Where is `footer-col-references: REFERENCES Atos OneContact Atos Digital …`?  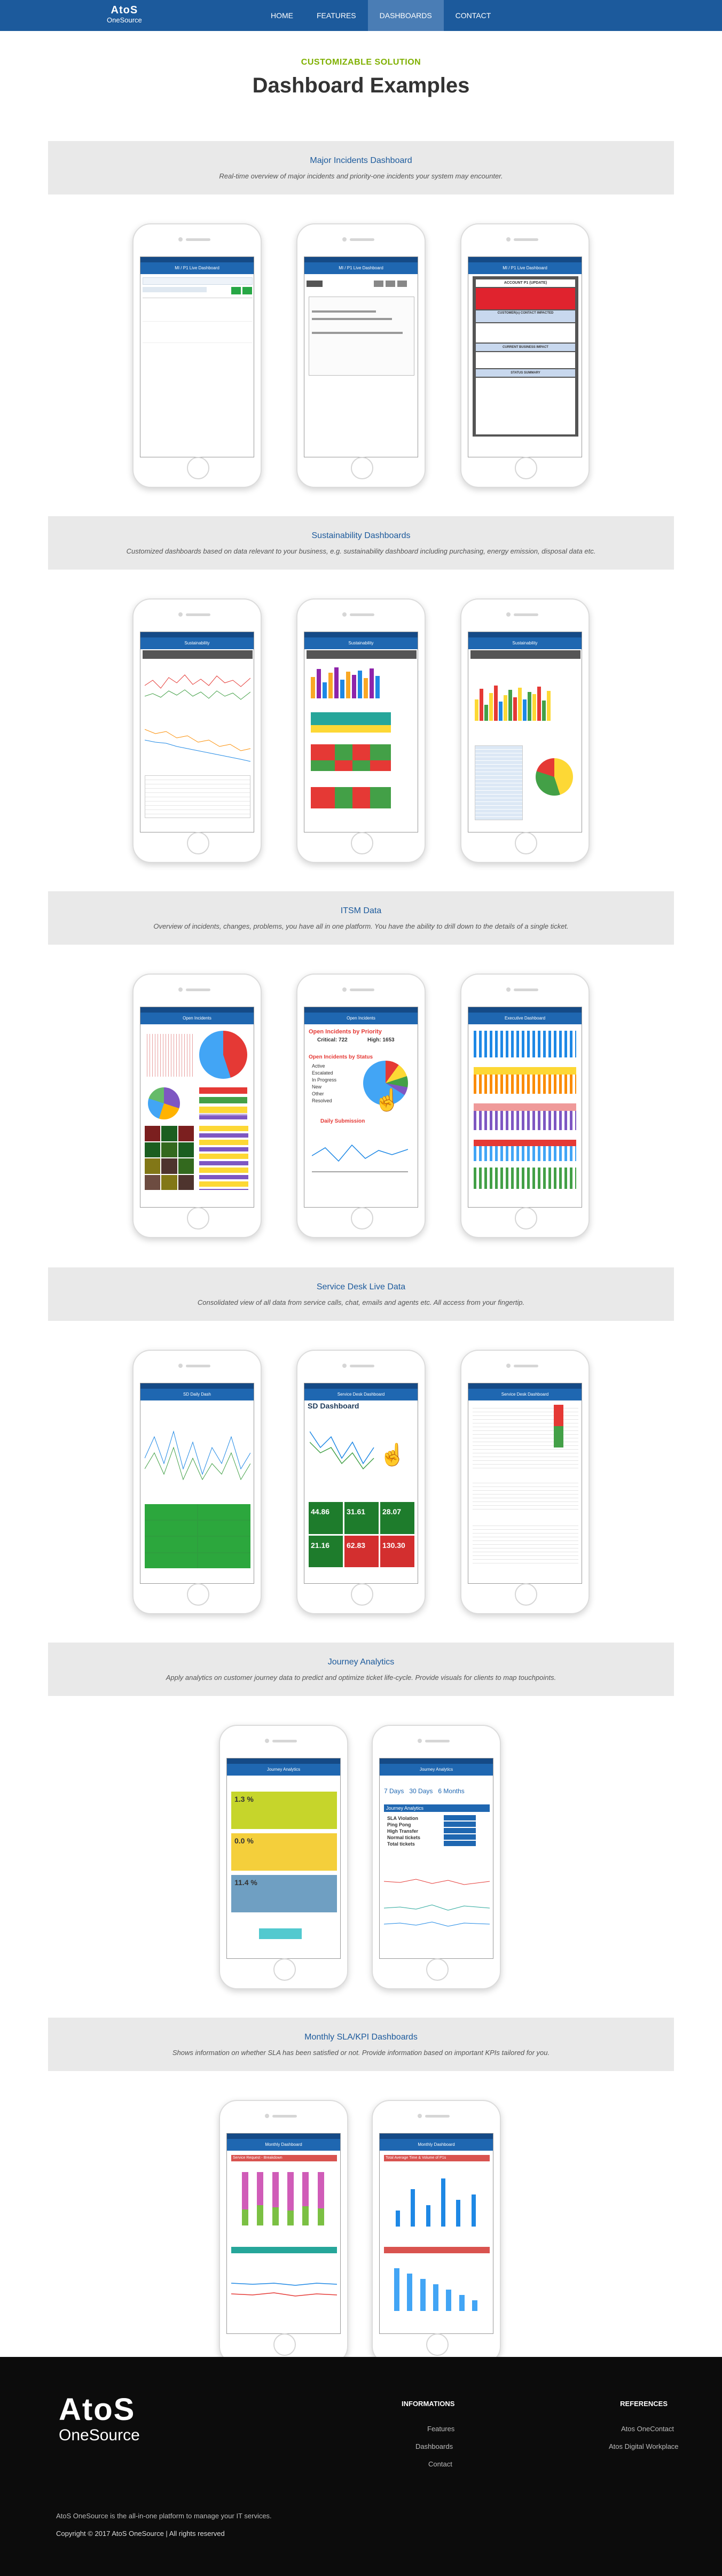
footer-col-references: REFERENCES Atos OneContact Atos Digital … is located at coordinates (644, 2430).